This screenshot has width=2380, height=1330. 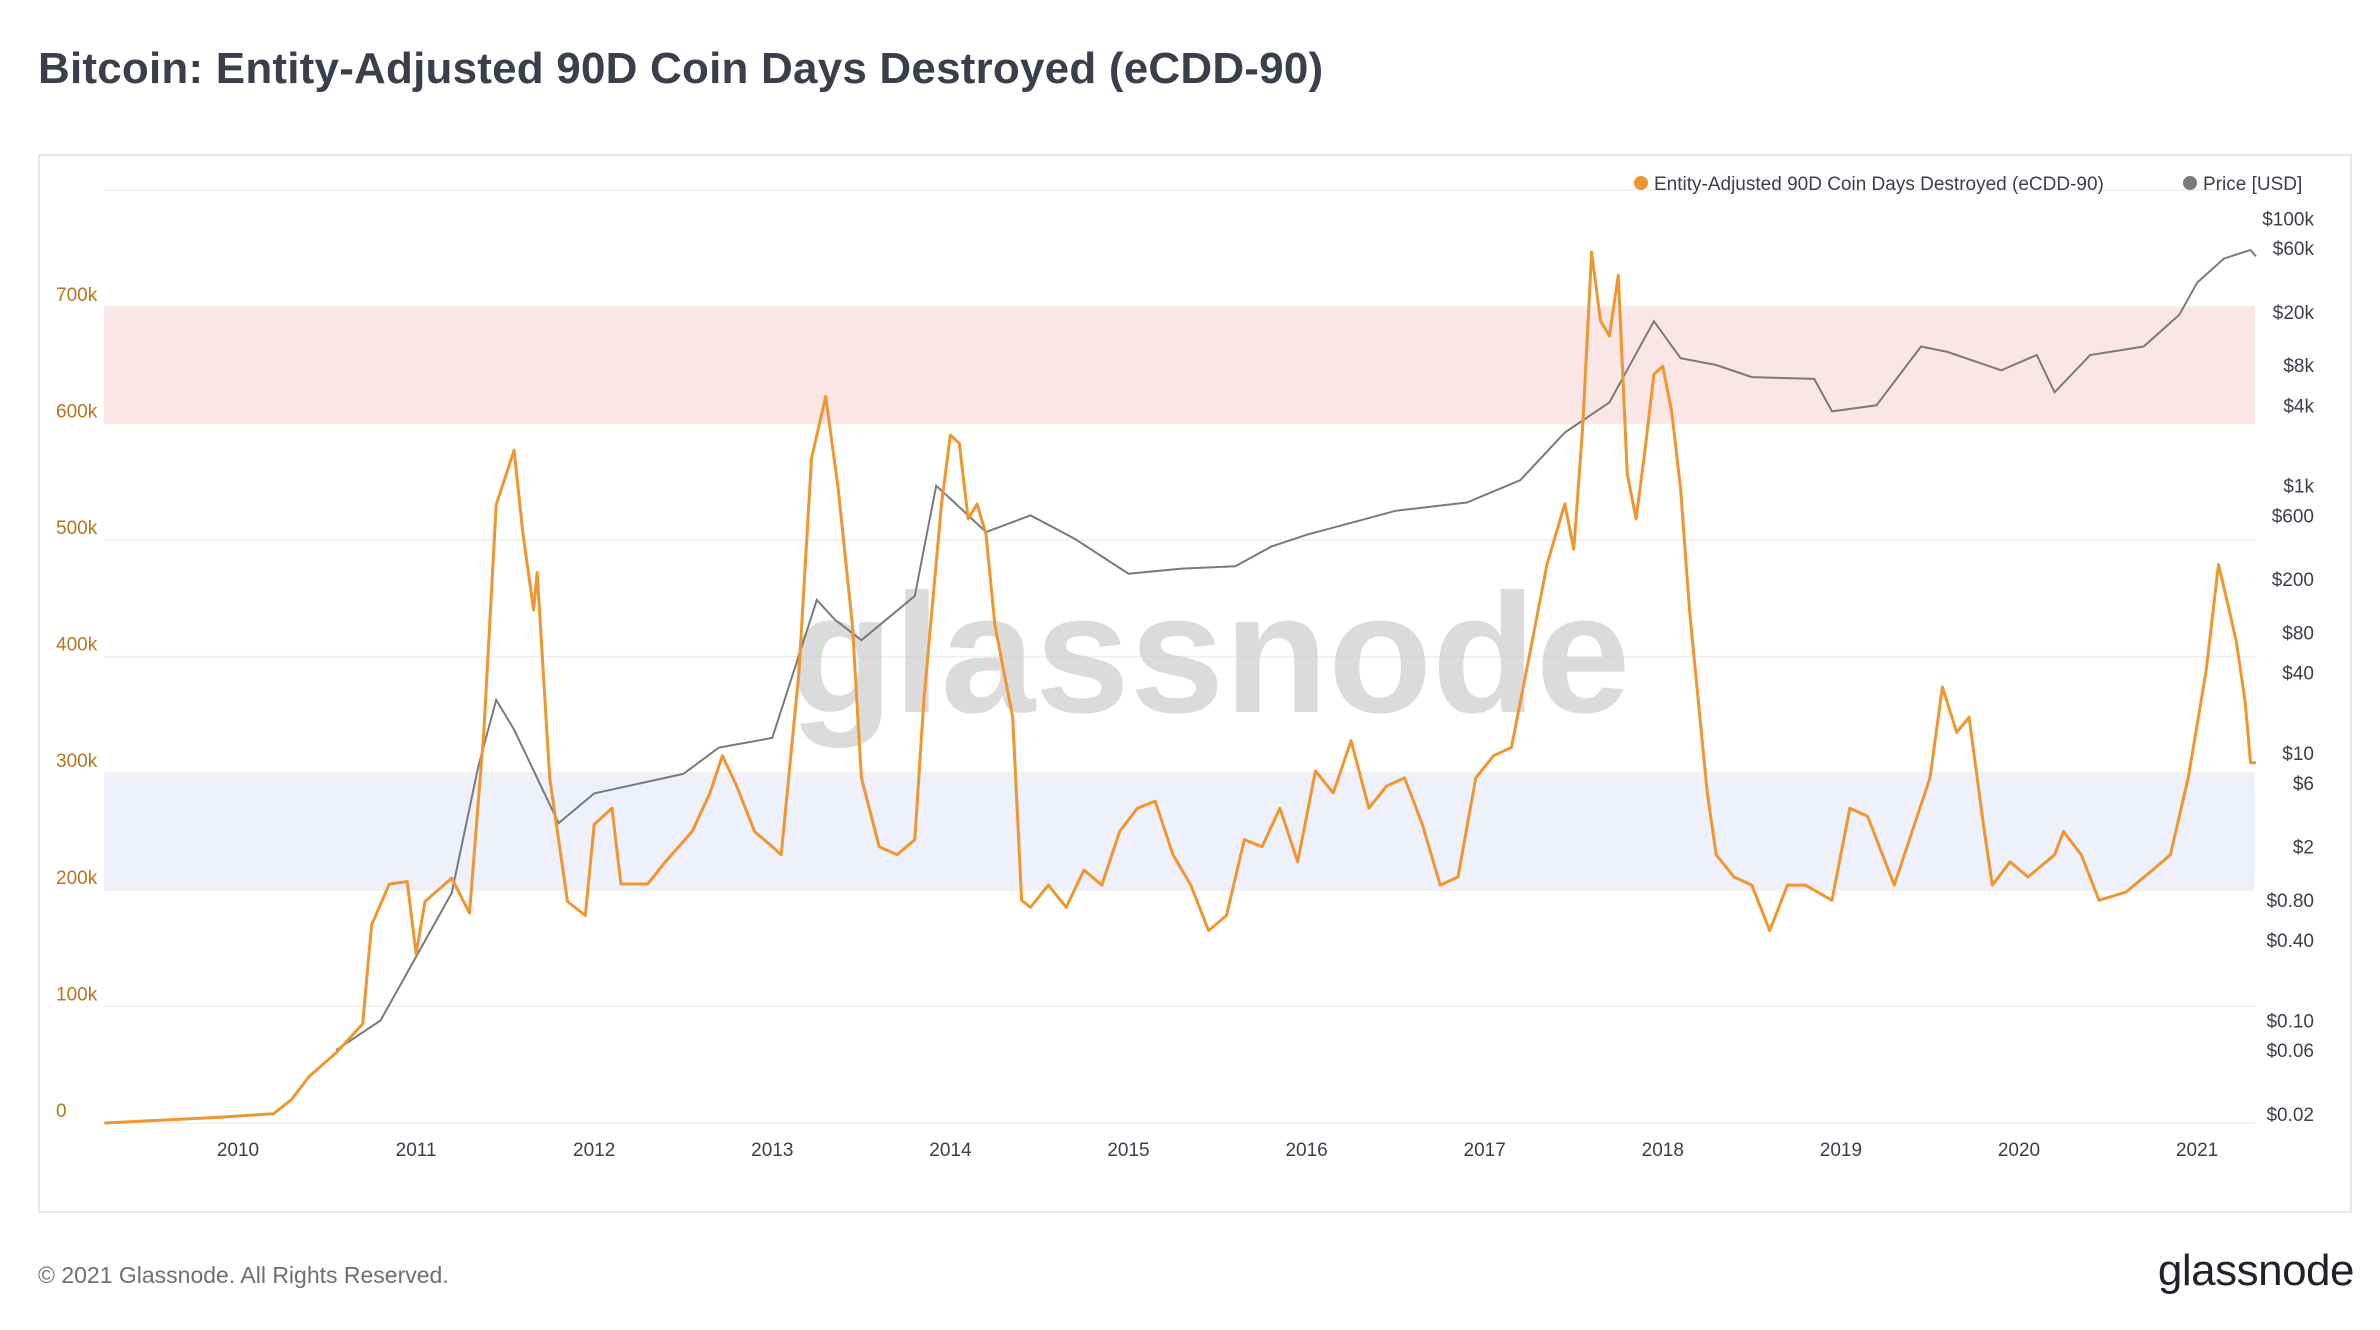 I want to click on right-tick-label: $0.80, so click(x=2290, y=901).